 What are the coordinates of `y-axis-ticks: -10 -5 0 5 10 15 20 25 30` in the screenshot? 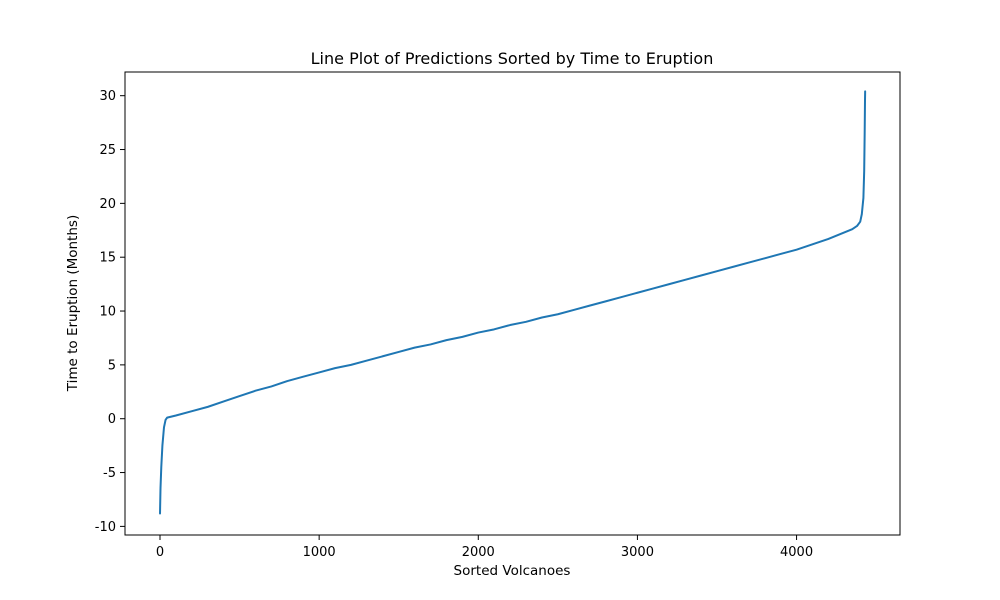 It's located at (110, 312).